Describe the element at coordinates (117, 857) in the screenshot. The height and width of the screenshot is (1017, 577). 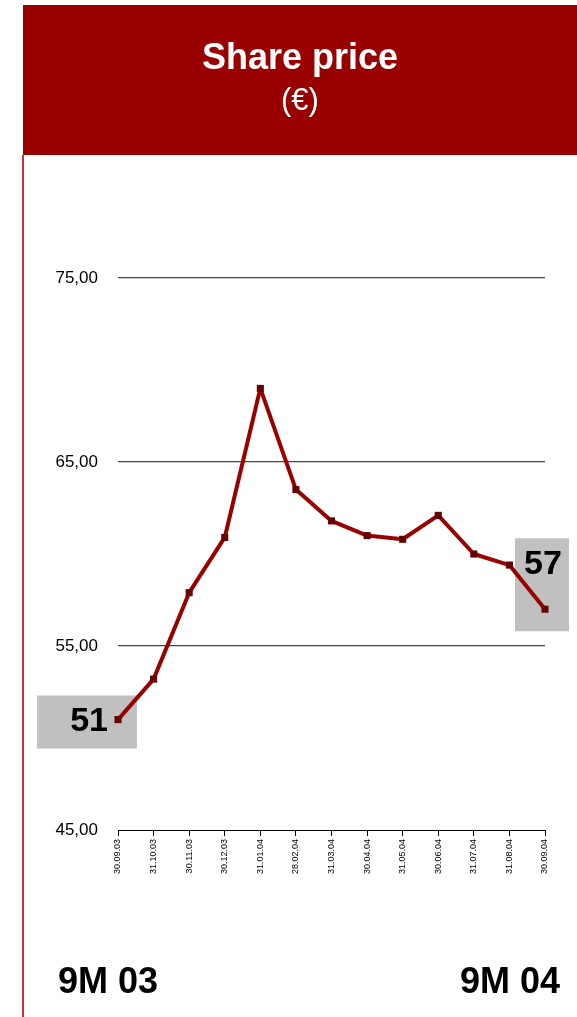
I see `x-tick-label: 30.09.03` at that location.